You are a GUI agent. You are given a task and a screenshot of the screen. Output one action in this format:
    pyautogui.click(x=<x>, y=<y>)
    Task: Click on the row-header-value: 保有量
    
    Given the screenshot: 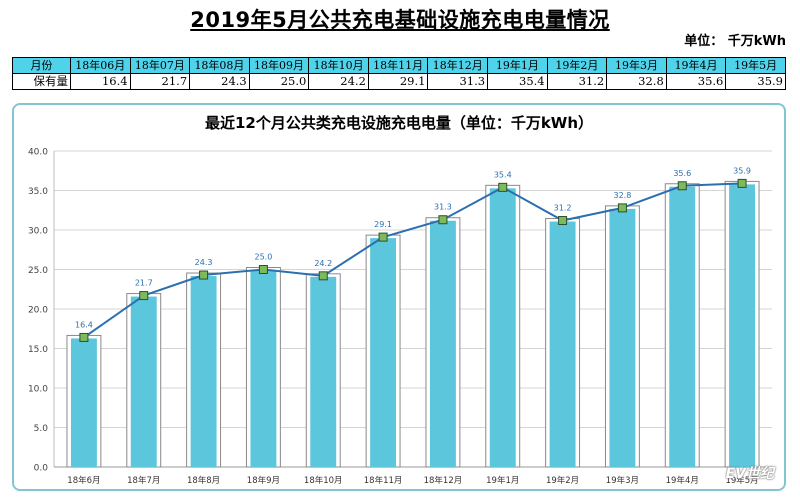 What is the action you would take?
    pyautogui.click(x=41, y=81)
    